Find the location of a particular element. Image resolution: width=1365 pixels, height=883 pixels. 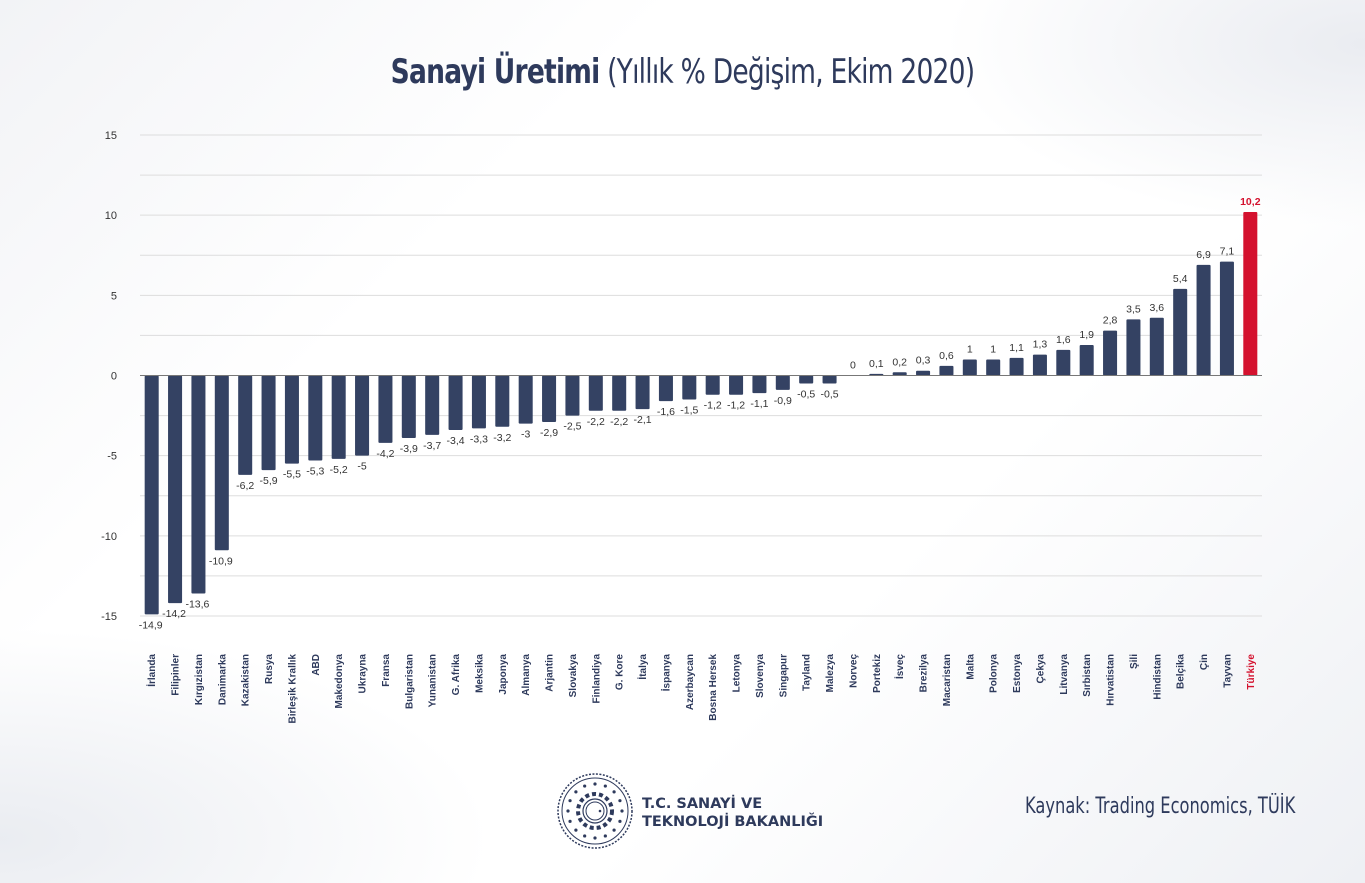

y-tick-label: -10 is located at coordinates (109, 537).